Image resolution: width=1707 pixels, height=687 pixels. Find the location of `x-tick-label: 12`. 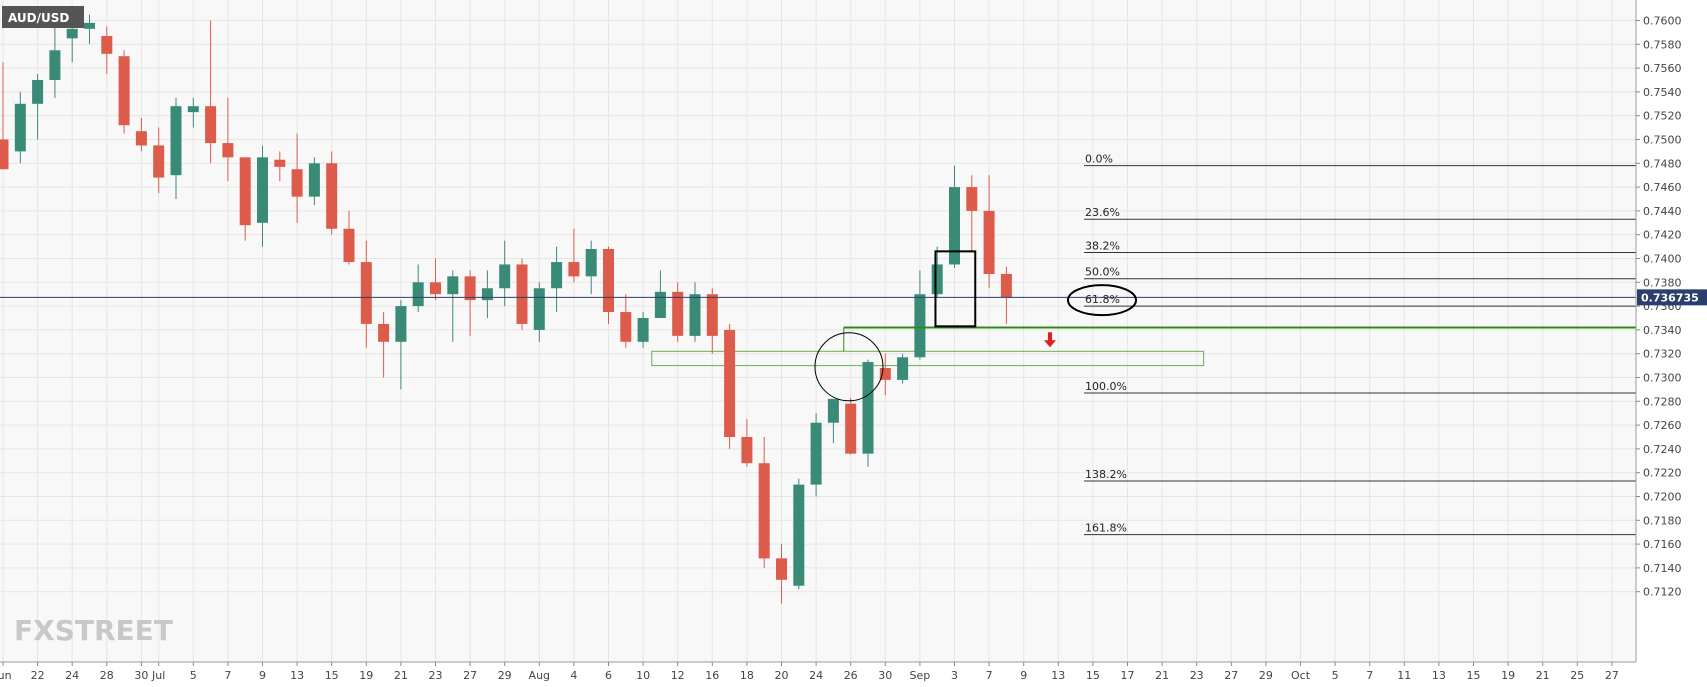

x-tick-label: 12 is located at coordinates (678, 675).